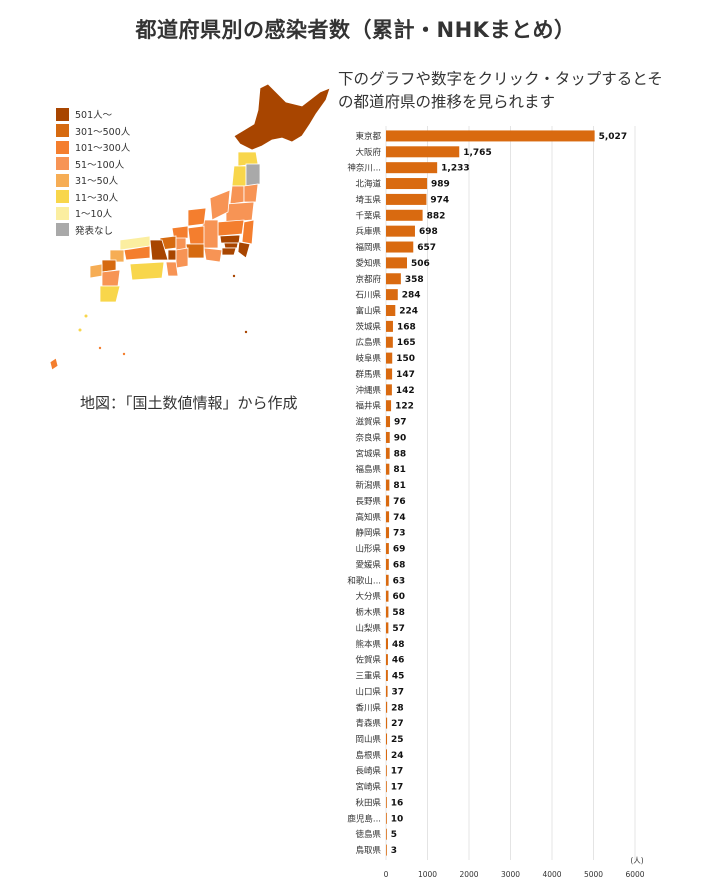  Describe the element at coordinates (397, 740) in the screenshot. I see `value-label: 25` at that location.